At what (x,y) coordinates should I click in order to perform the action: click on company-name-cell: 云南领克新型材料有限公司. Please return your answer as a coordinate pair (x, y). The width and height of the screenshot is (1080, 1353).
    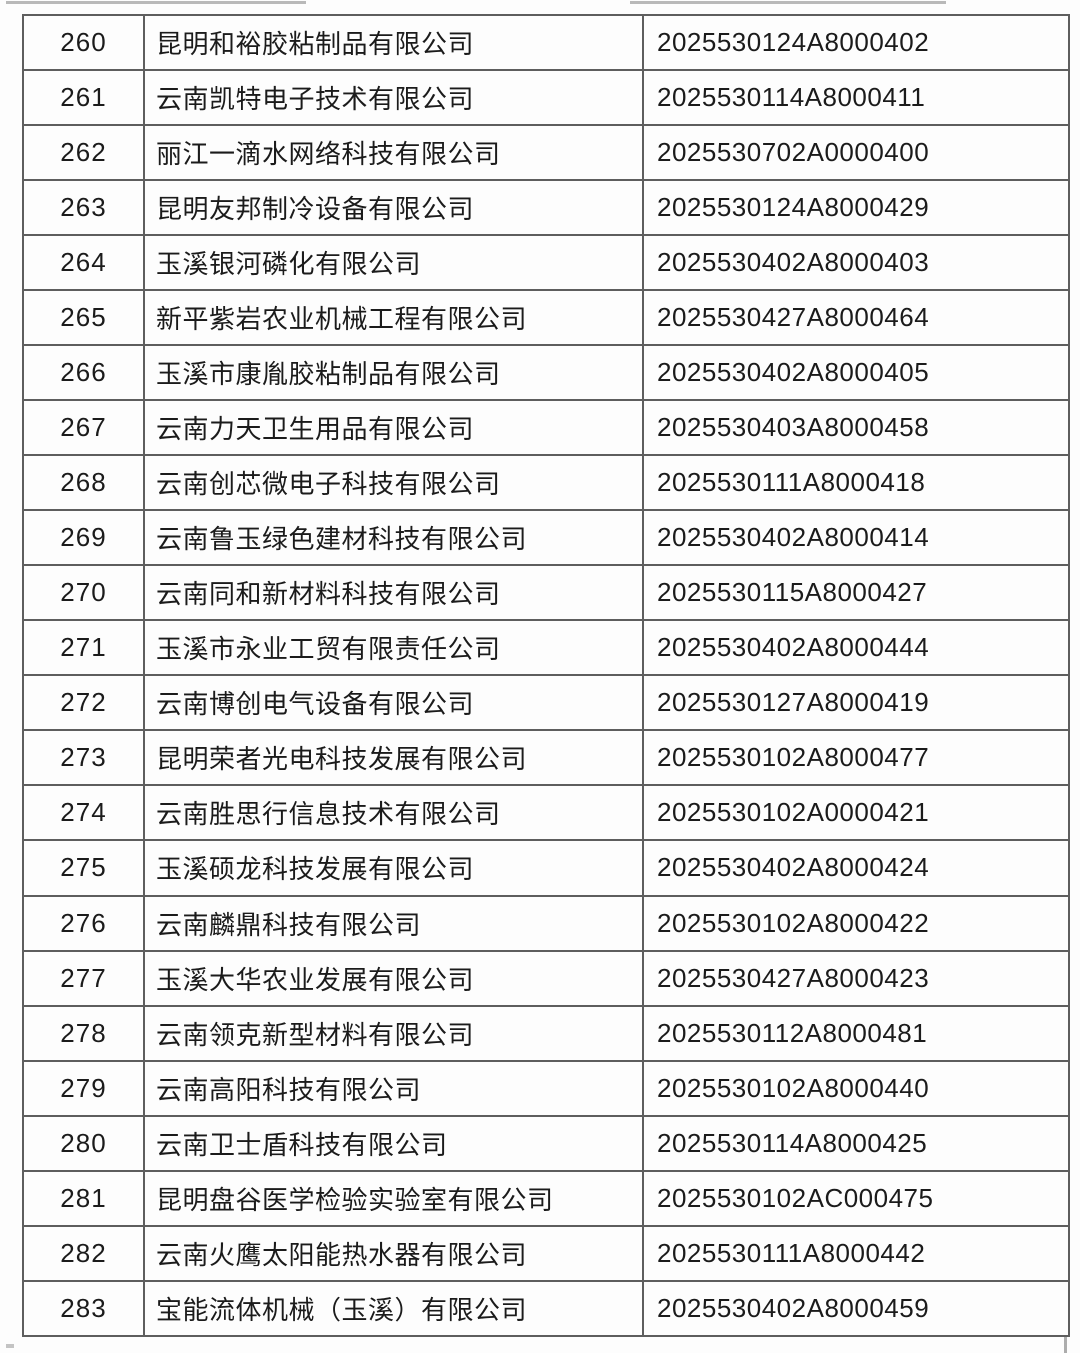
    Looking at the image, I should click on (393, 1033).